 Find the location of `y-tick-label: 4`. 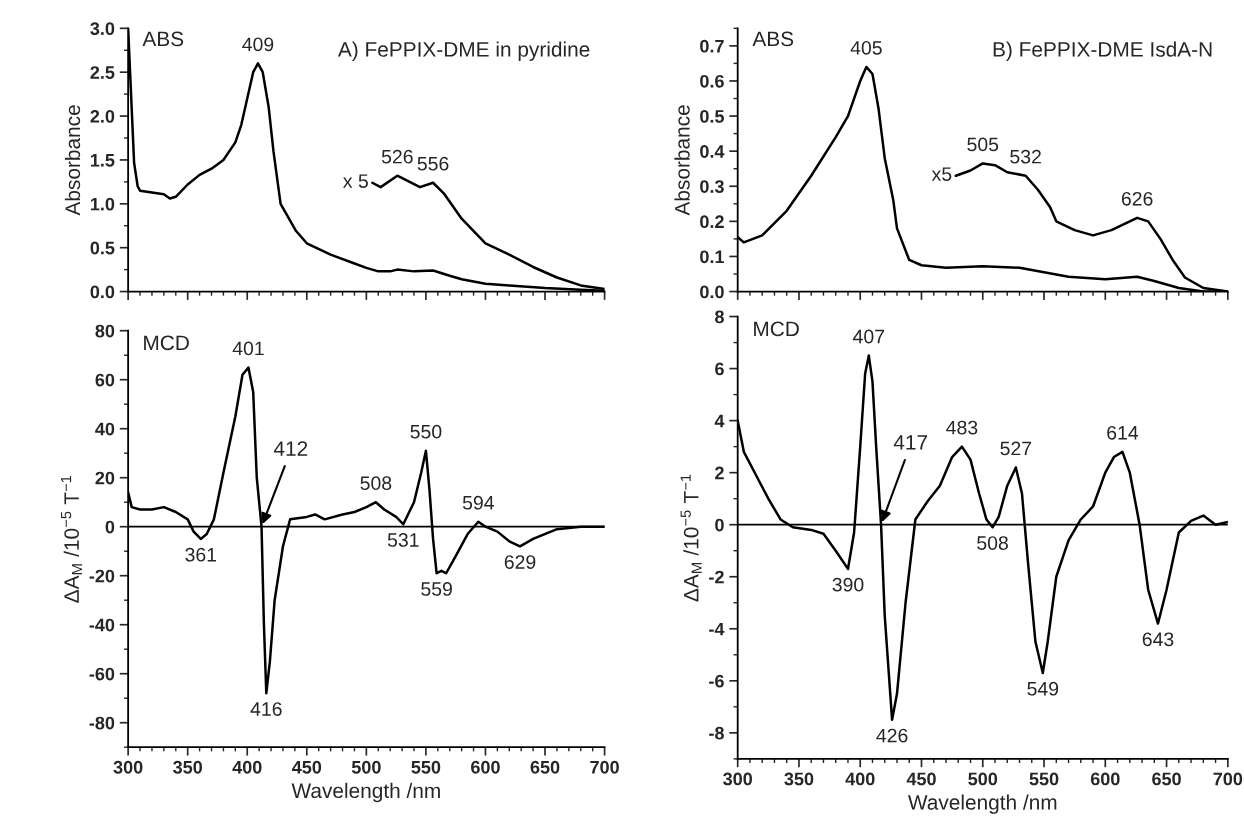

y-tick-label: 4 is located at coordinates (719, 421).